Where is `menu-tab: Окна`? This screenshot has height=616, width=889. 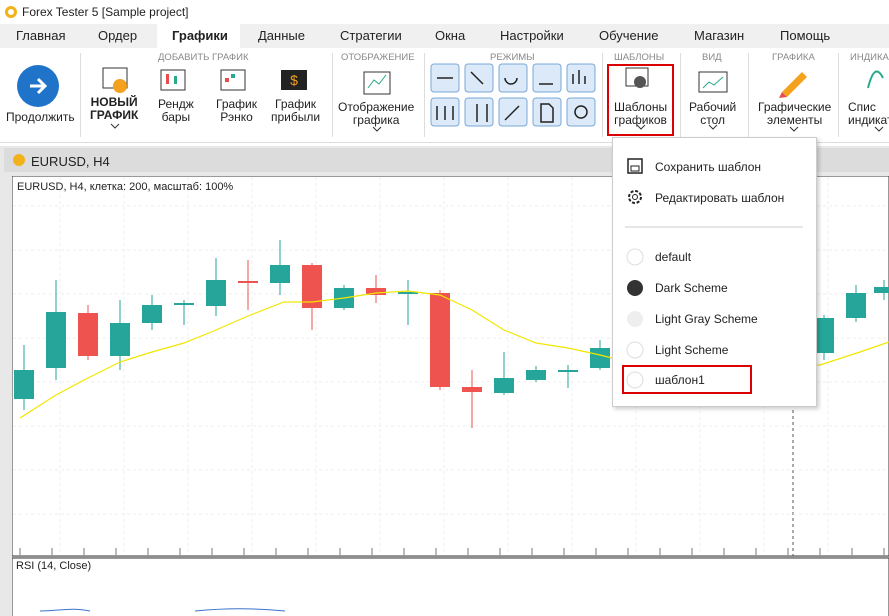 menu-tab: Окна is located at coordinates (450, 35).